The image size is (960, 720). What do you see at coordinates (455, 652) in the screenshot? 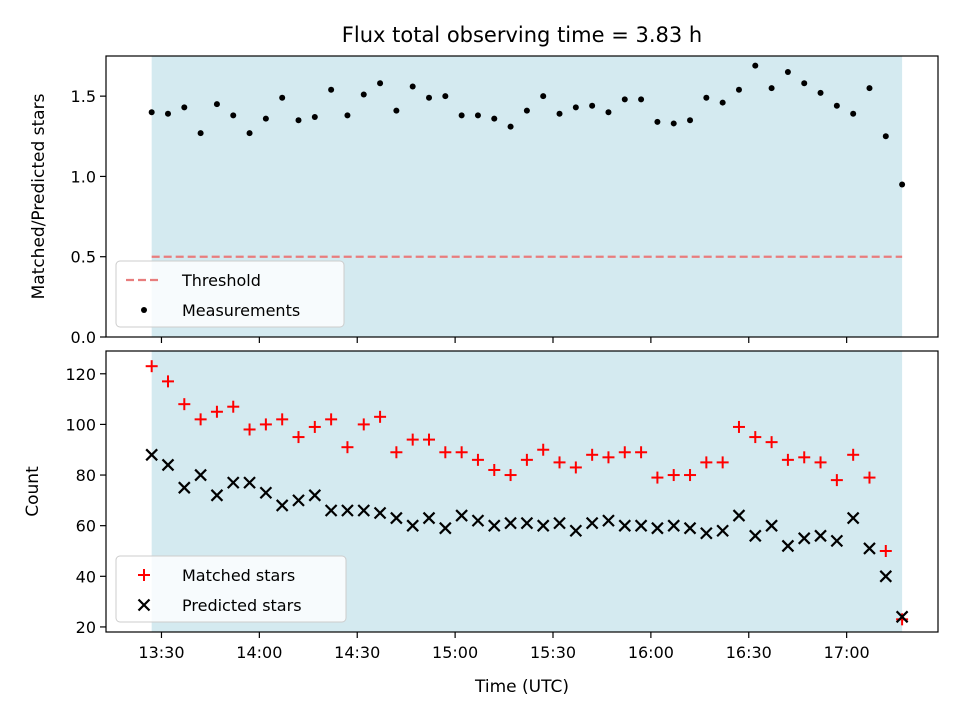
I see `x-tick-label: 15:00` at bounding box center [455, 652].